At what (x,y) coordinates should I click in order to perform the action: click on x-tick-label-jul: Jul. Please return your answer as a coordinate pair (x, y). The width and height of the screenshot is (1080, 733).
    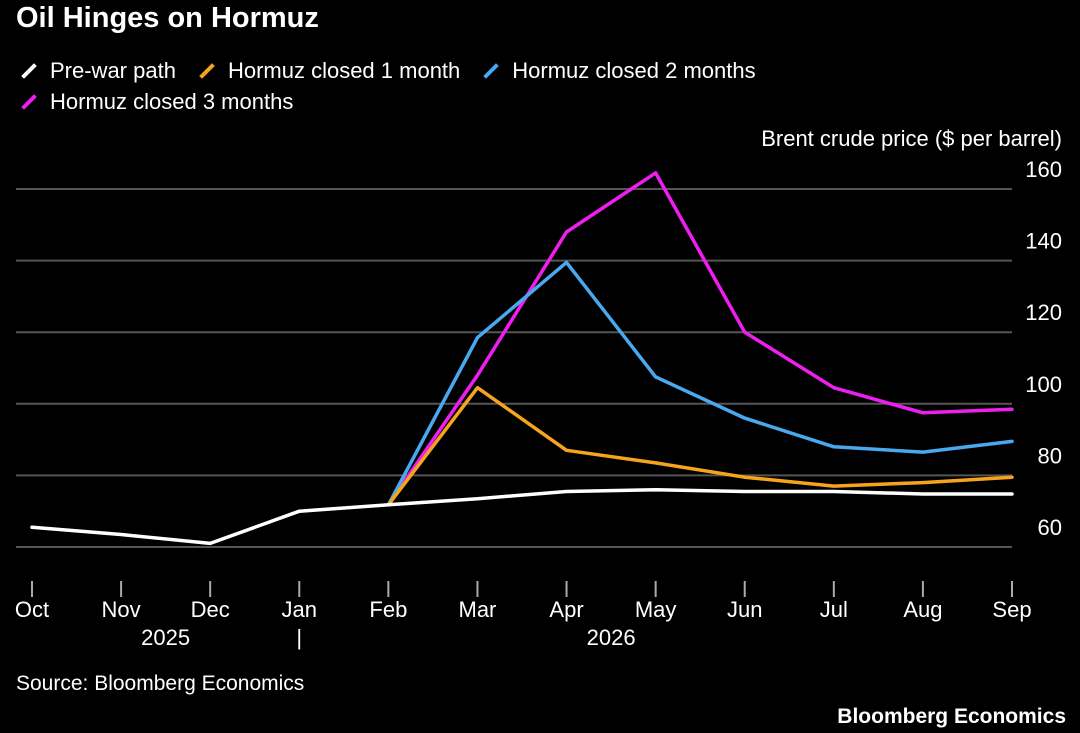
    Looking at the image, I should click on (834, 609).